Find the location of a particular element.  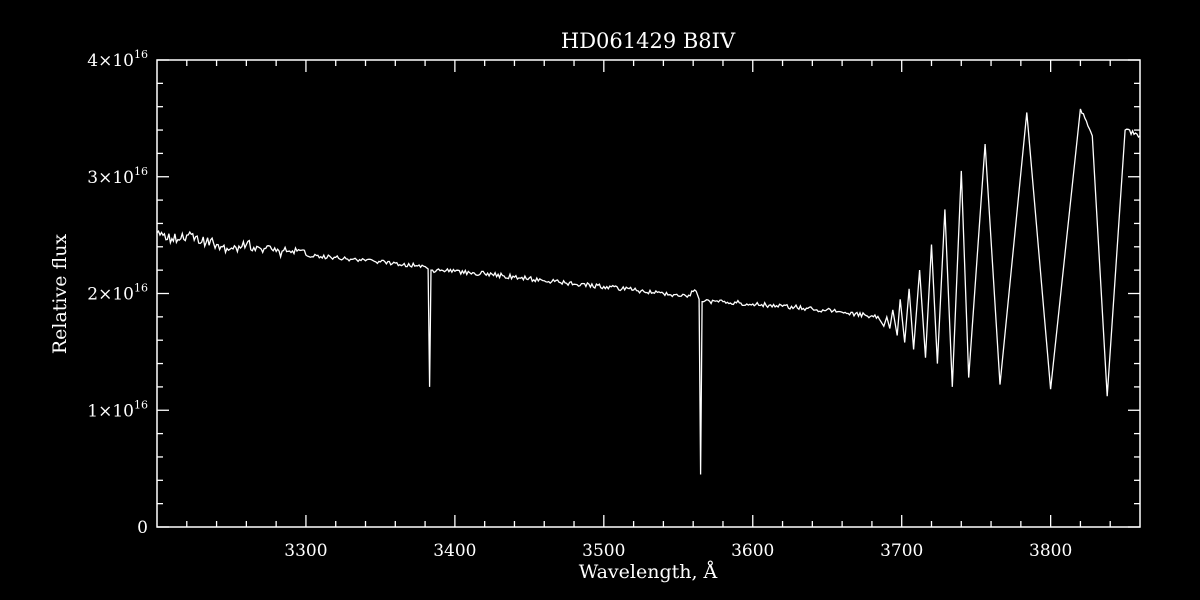

x-tick-label: 3300 is located at coordinates (305, 551).